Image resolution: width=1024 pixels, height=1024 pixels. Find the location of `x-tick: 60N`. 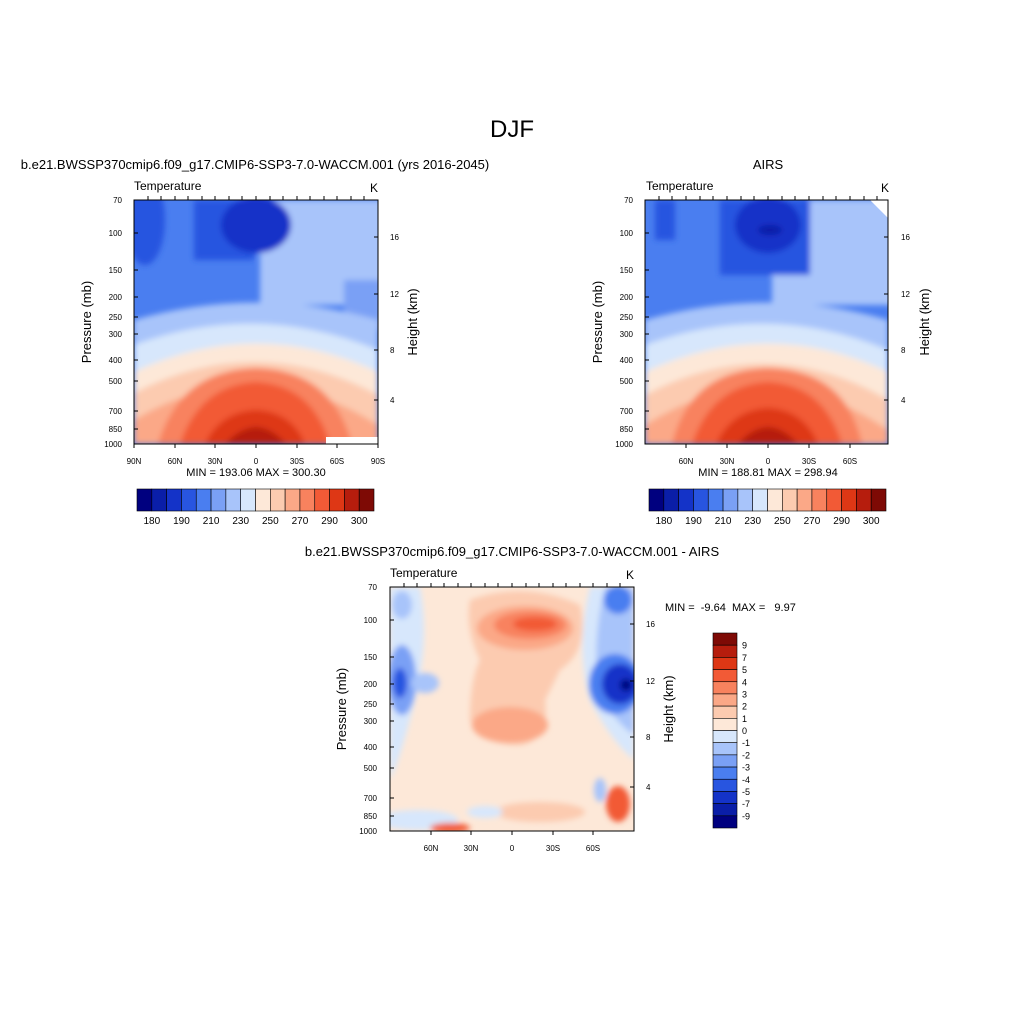

x-tick: 60N is located at coordinates (686, 461).